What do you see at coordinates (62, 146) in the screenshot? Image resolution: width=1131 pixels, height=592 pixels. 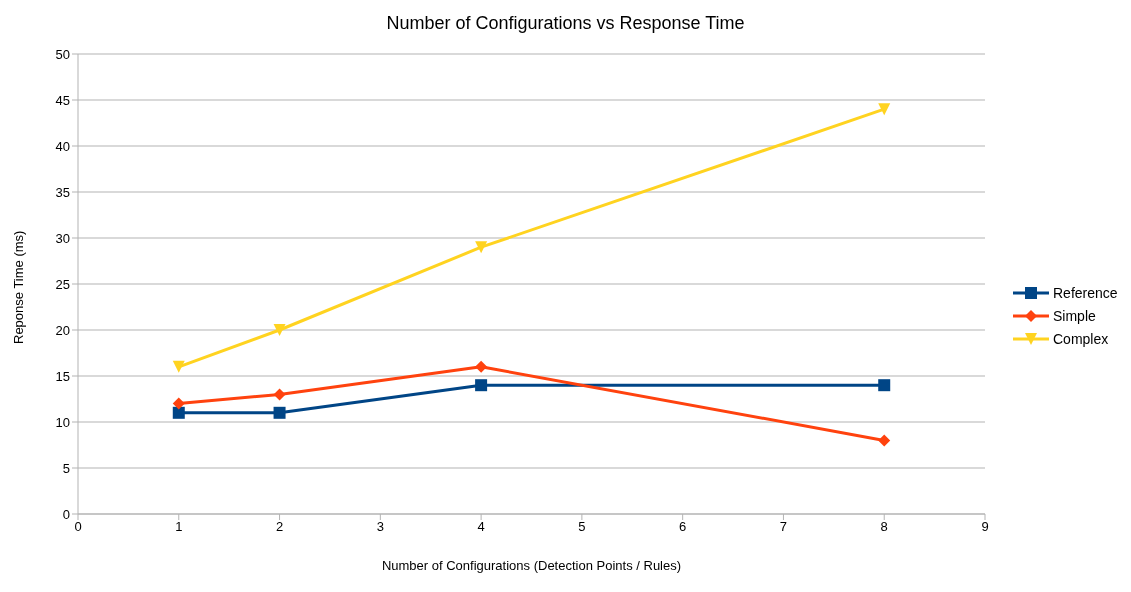 I see `y-tick-label: 40` at bounding box center [62, 146].